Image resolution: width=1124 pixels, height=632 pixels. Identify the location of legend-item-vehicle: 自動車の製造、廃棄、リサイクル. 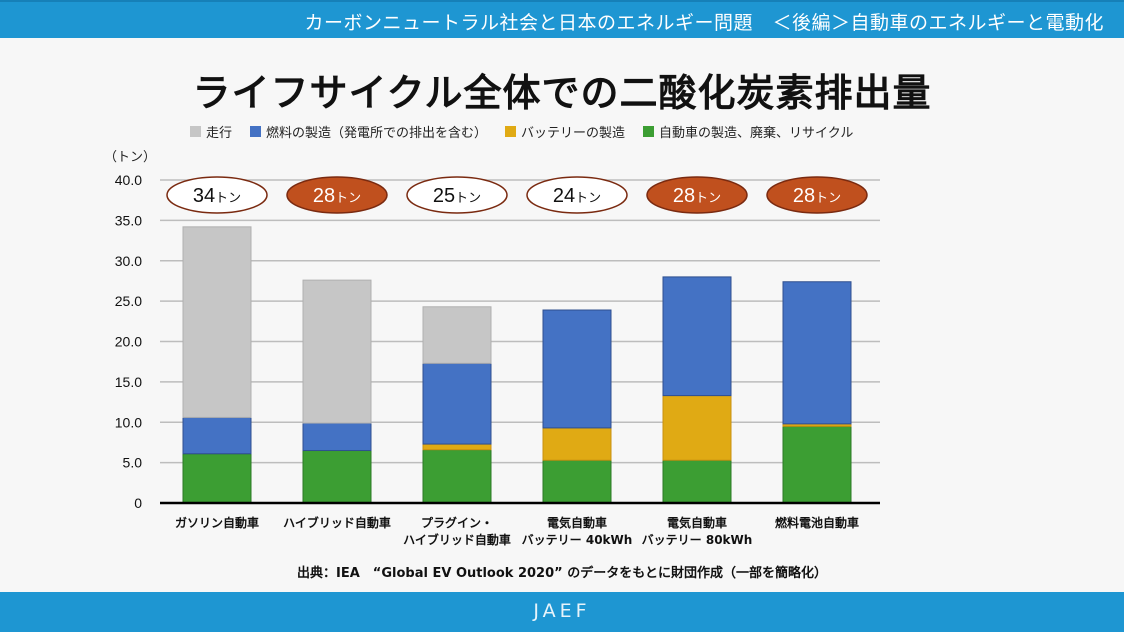
(748, 131).